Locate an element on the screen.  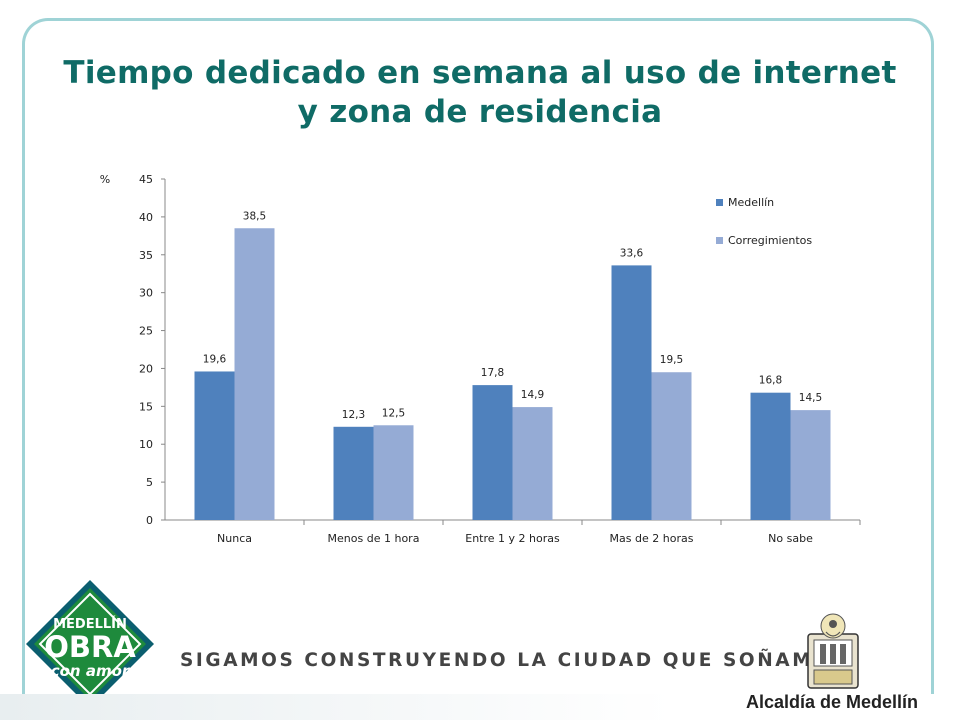
logo-line-3: con amor is located at coordinates (91, 671).